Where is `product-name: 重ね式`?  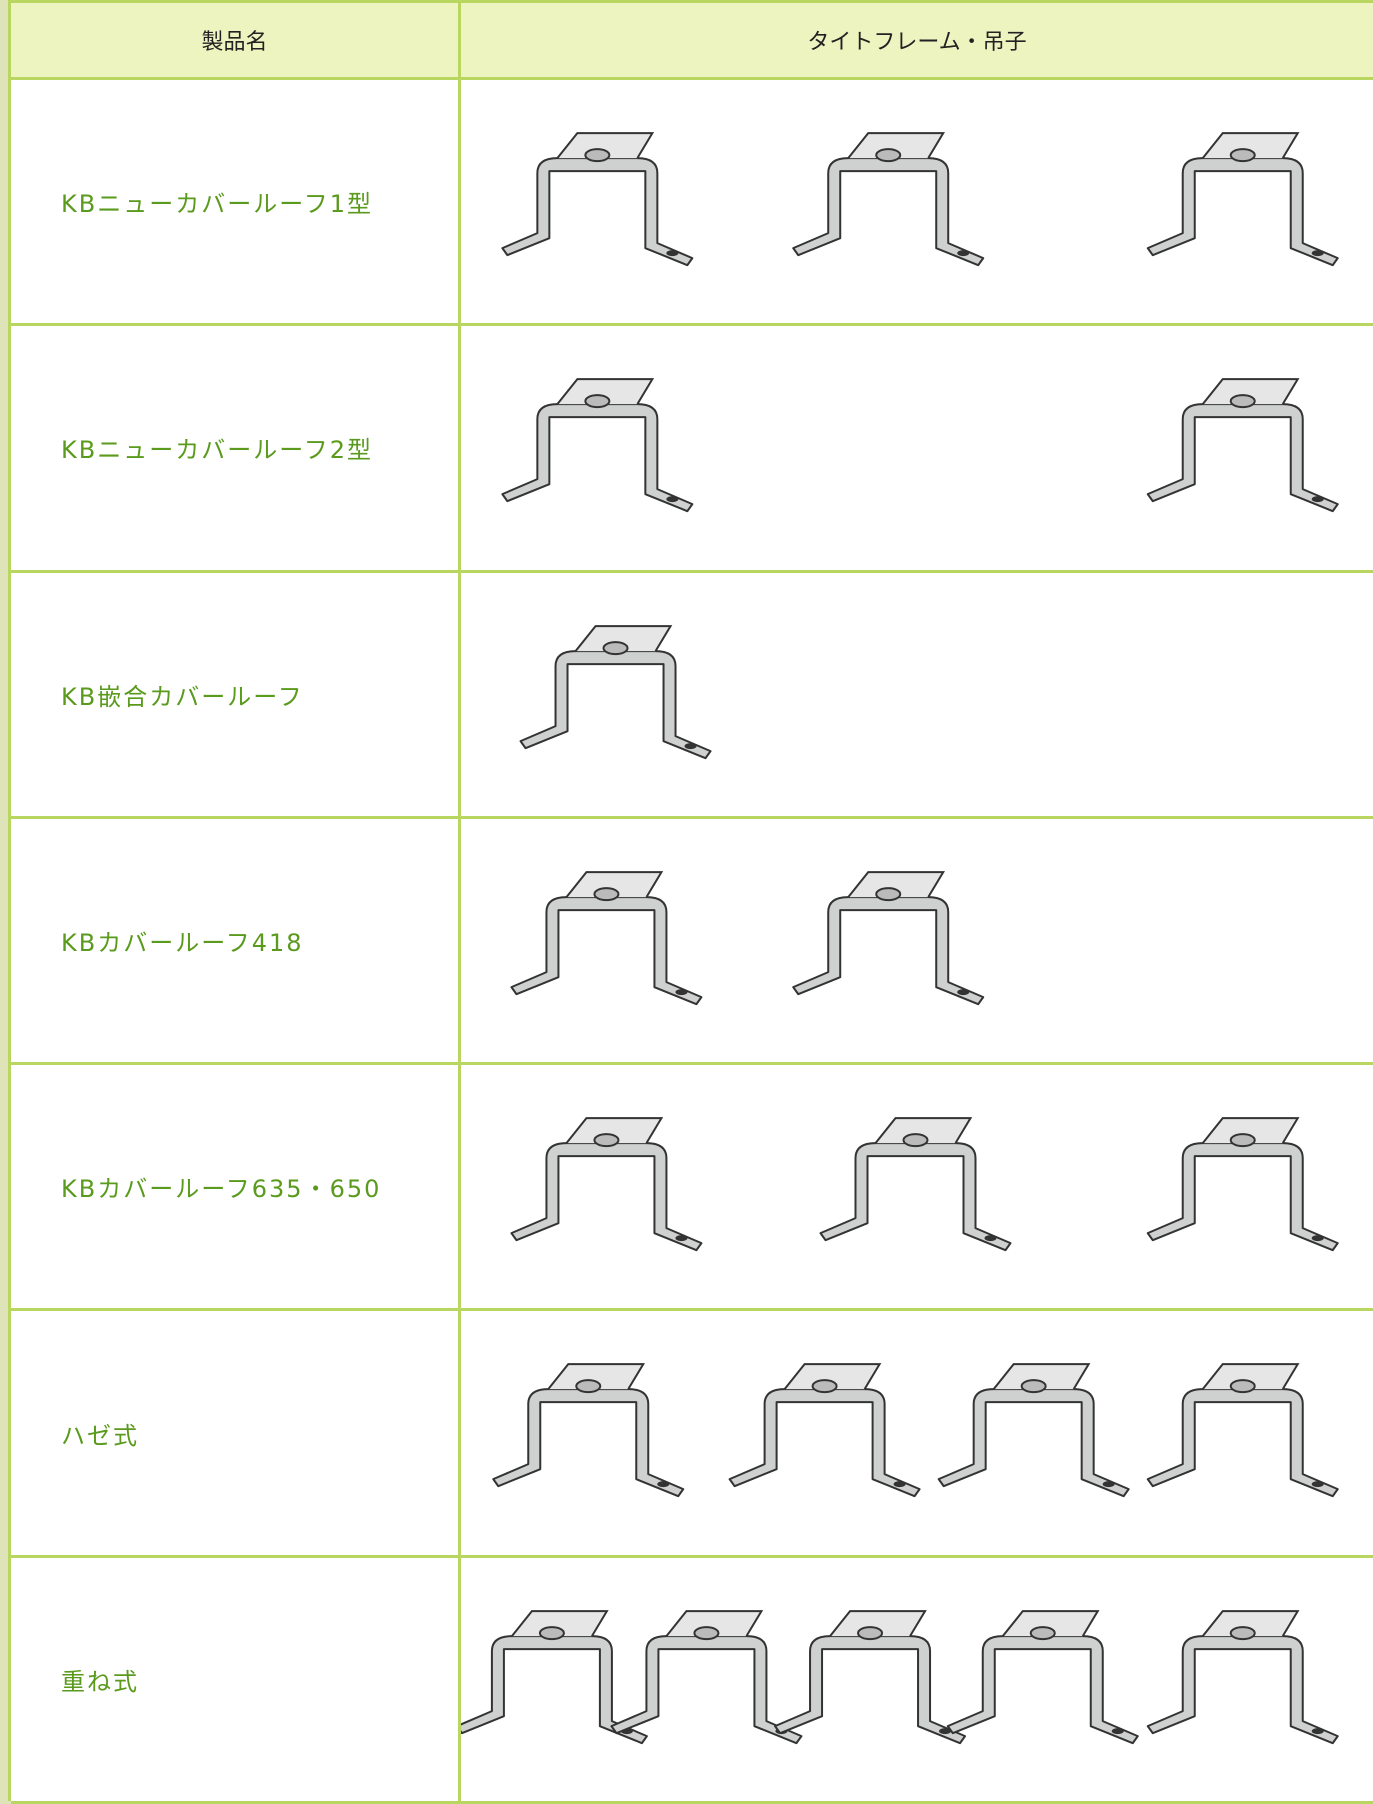
product-name: 重ね式 is located at coordinates (100, 1681).